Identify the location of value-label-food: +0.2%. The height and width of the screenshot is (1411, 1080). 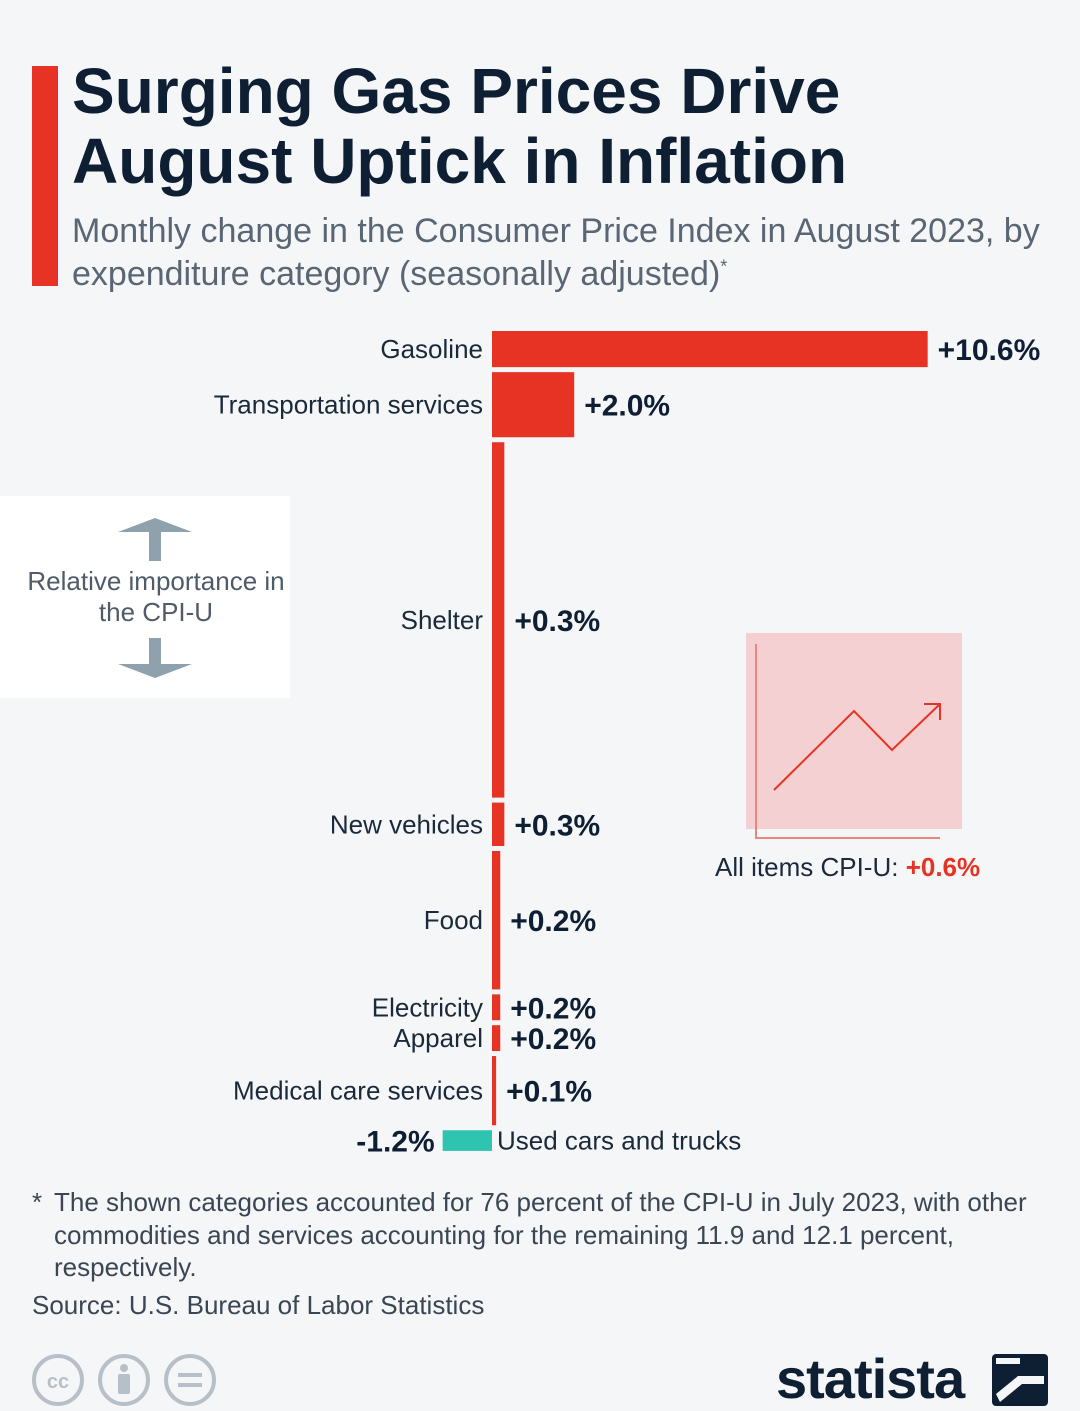
(553, 921).